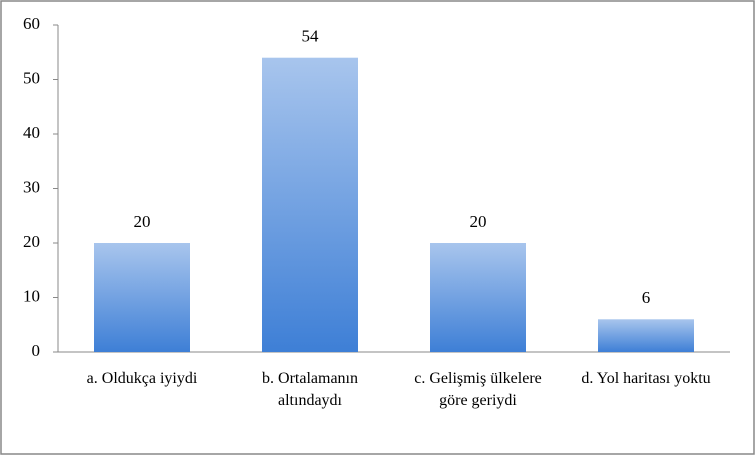  Describe the element at coordinates (311, 36) in the screenshot. I see `data-label: 54` at that location.